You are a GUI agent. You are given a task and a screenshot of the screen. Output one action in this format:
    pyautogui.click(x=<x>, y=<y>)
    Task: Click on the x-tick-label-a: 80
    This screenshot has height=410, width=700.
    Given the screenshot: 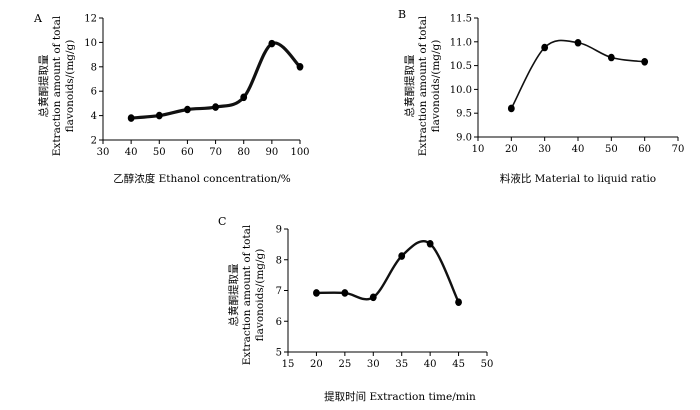 What is the action you would take?
    pyautogui.click(x=243, y=152)
    